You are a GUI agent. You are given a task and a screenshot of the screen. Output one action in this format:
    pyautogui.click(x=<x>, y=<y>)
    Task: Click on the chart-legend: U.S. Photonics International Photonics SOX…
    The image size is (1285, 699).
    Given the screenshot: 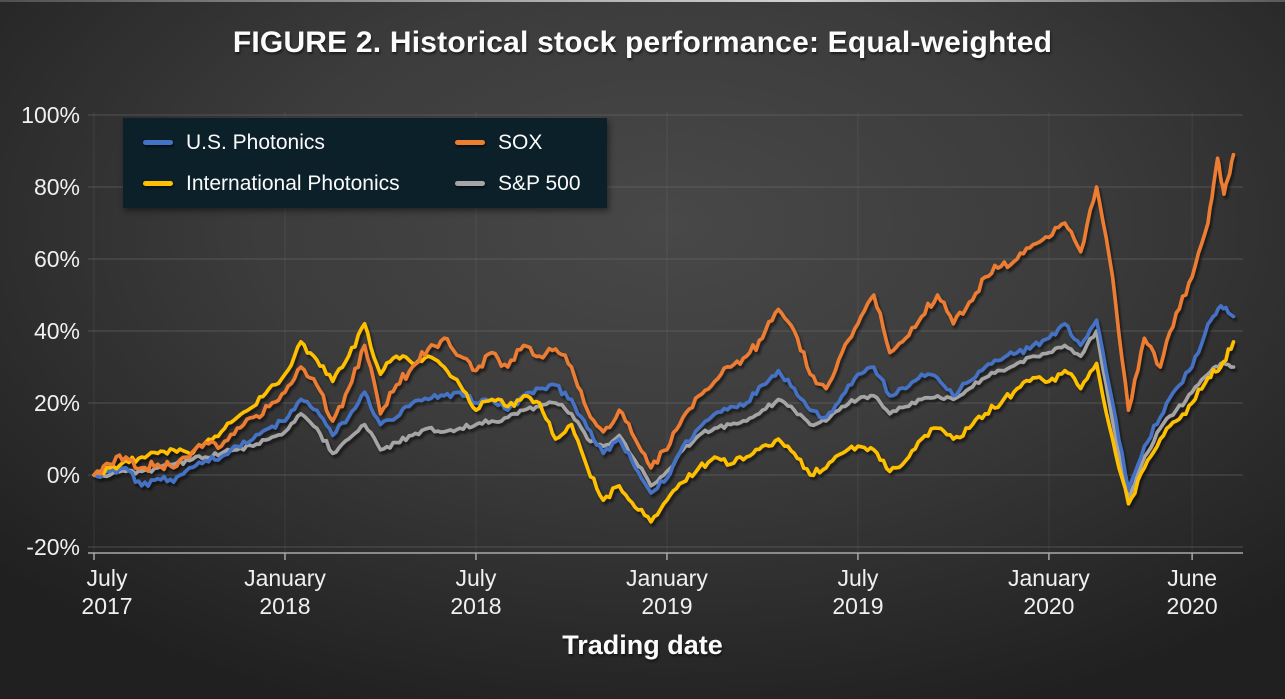 What is the action you would take?
    pyautogui.click(x=365, y=163)
    